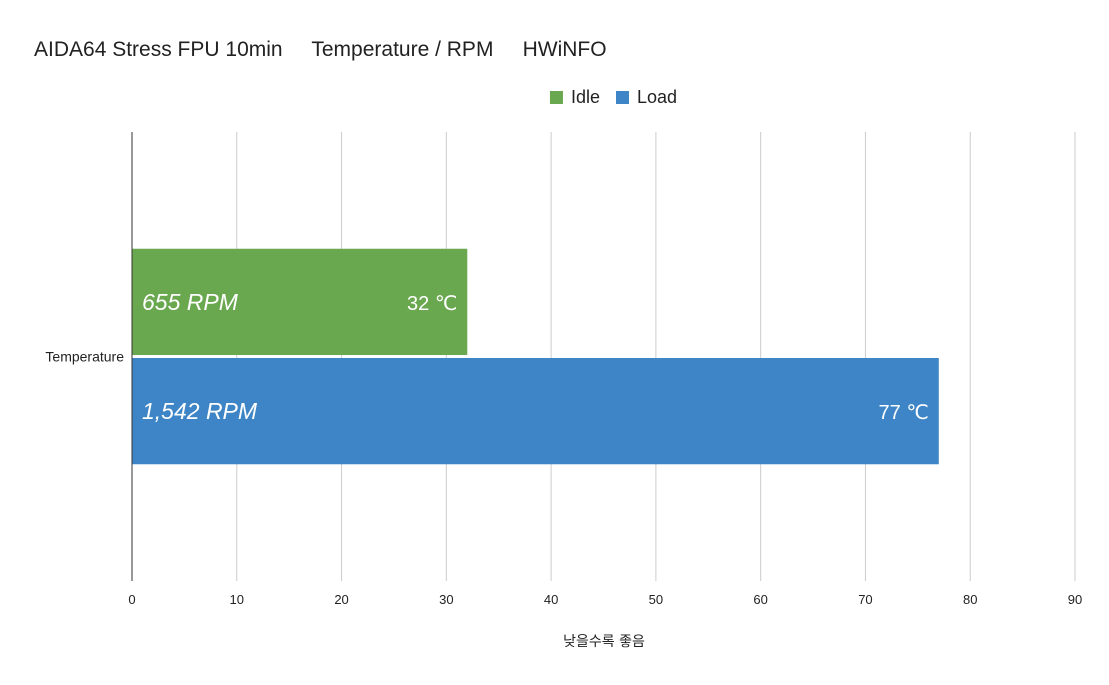 This screenshot has width=1109, height=685. What do you see at coordinates (432, 304) in the screenshot?
I see `bar-value-label: 32 ℃` at bounding box center [432, 304].